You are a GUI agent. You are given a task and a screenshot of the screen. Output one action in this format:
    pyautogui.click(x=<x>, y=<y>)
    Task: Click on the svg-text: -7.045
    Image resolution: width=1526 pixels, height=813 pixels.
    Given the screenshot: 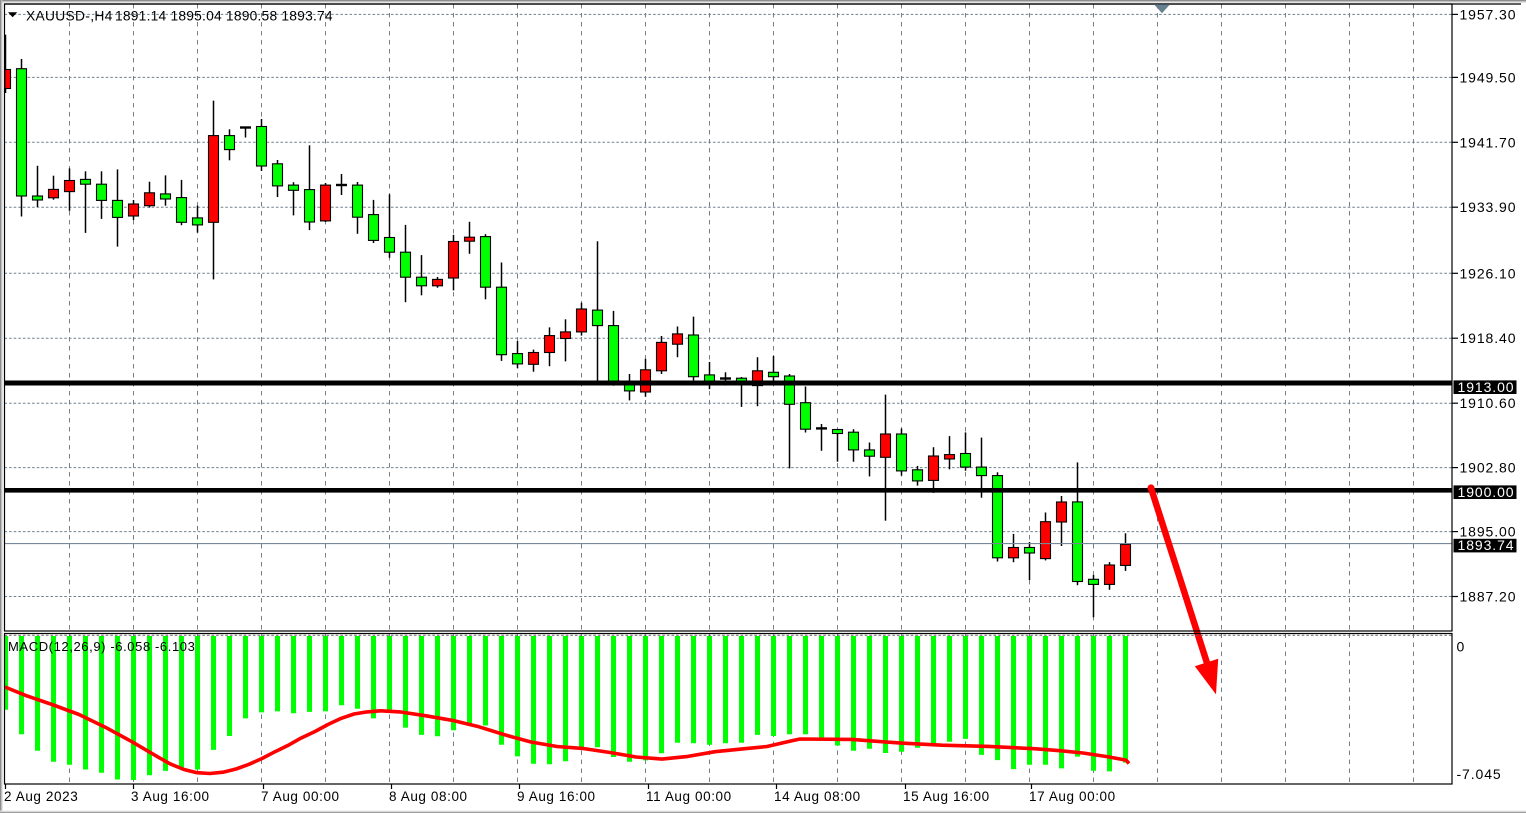 What is the action you would take?
    pyautogui.click(x=1479, y=774)
    